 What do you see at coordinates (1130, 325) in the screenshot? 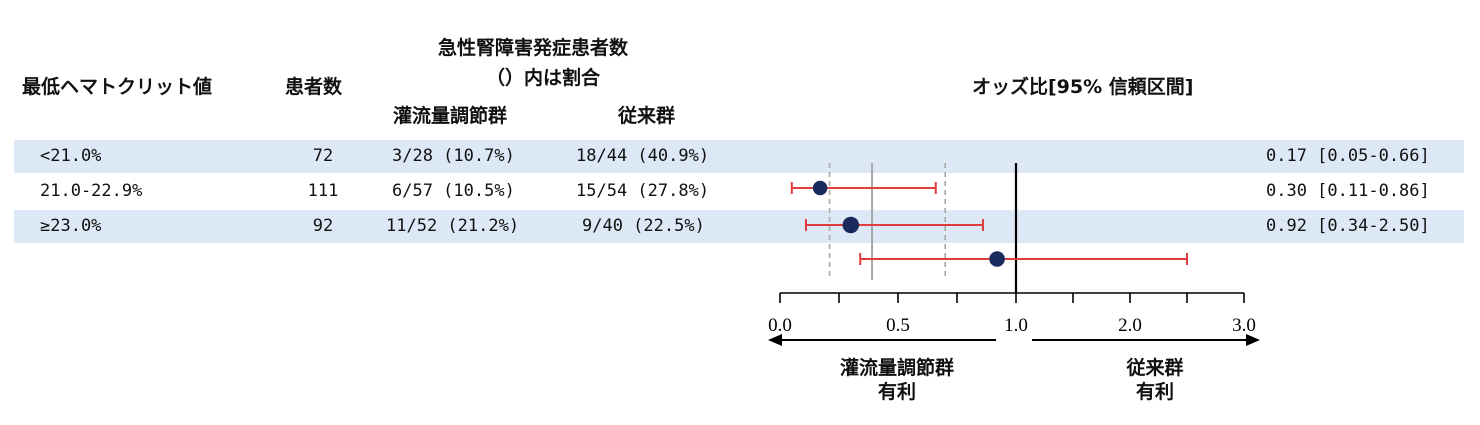
I see `x-tick-label: 2.0` at bounding box center [1130, 325].